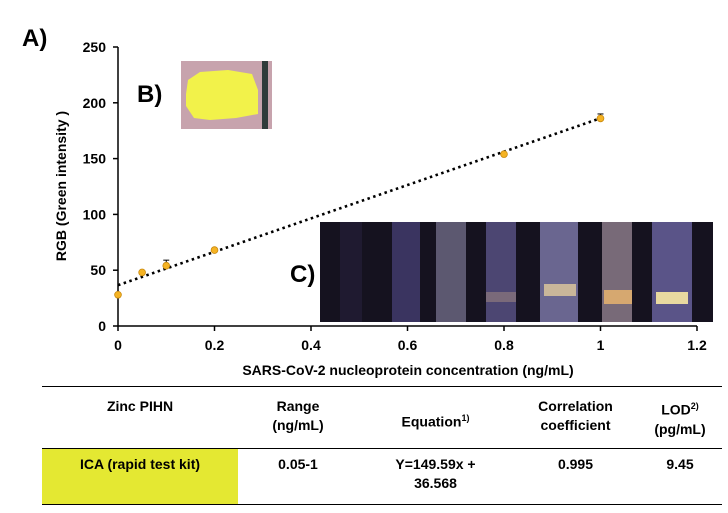  I want to click on inset-c-label-box, so click(304, 271).